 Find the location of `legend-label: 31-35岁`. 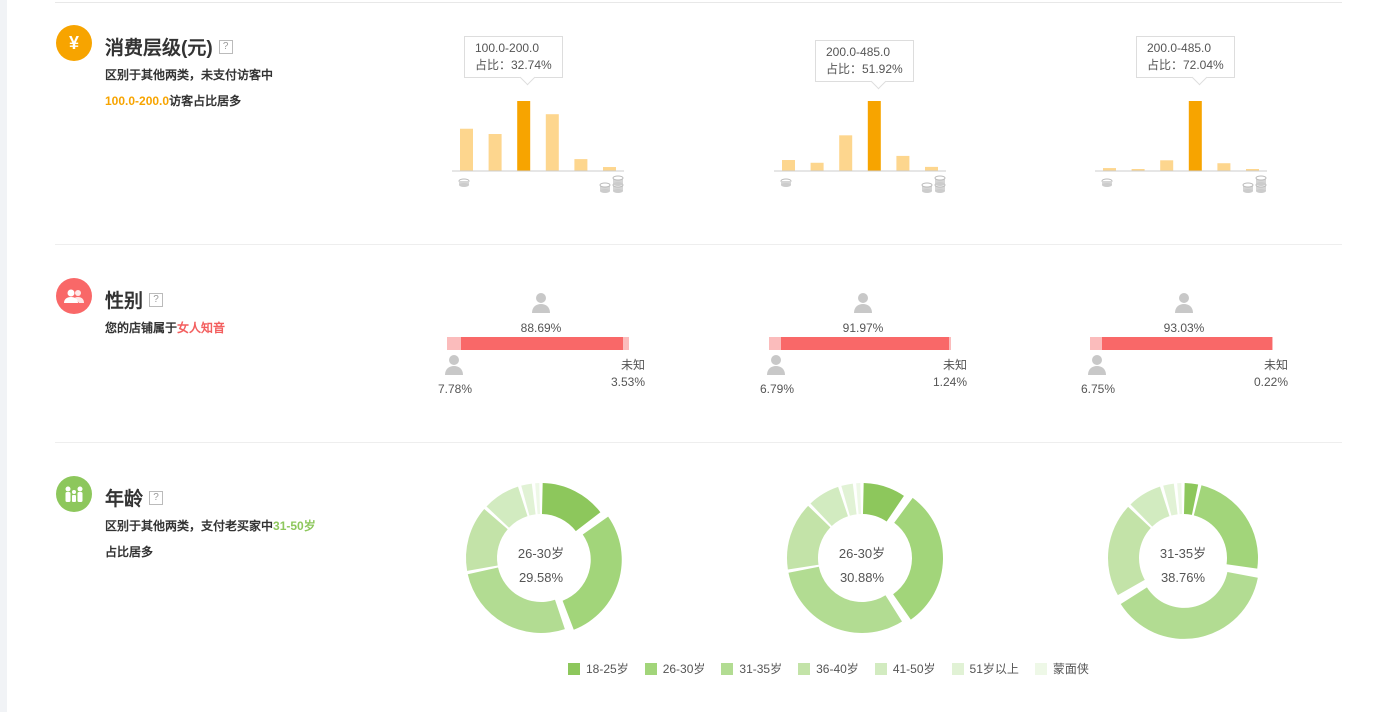

legend-label: 31-35岁 is located at coordinates (761, 669).